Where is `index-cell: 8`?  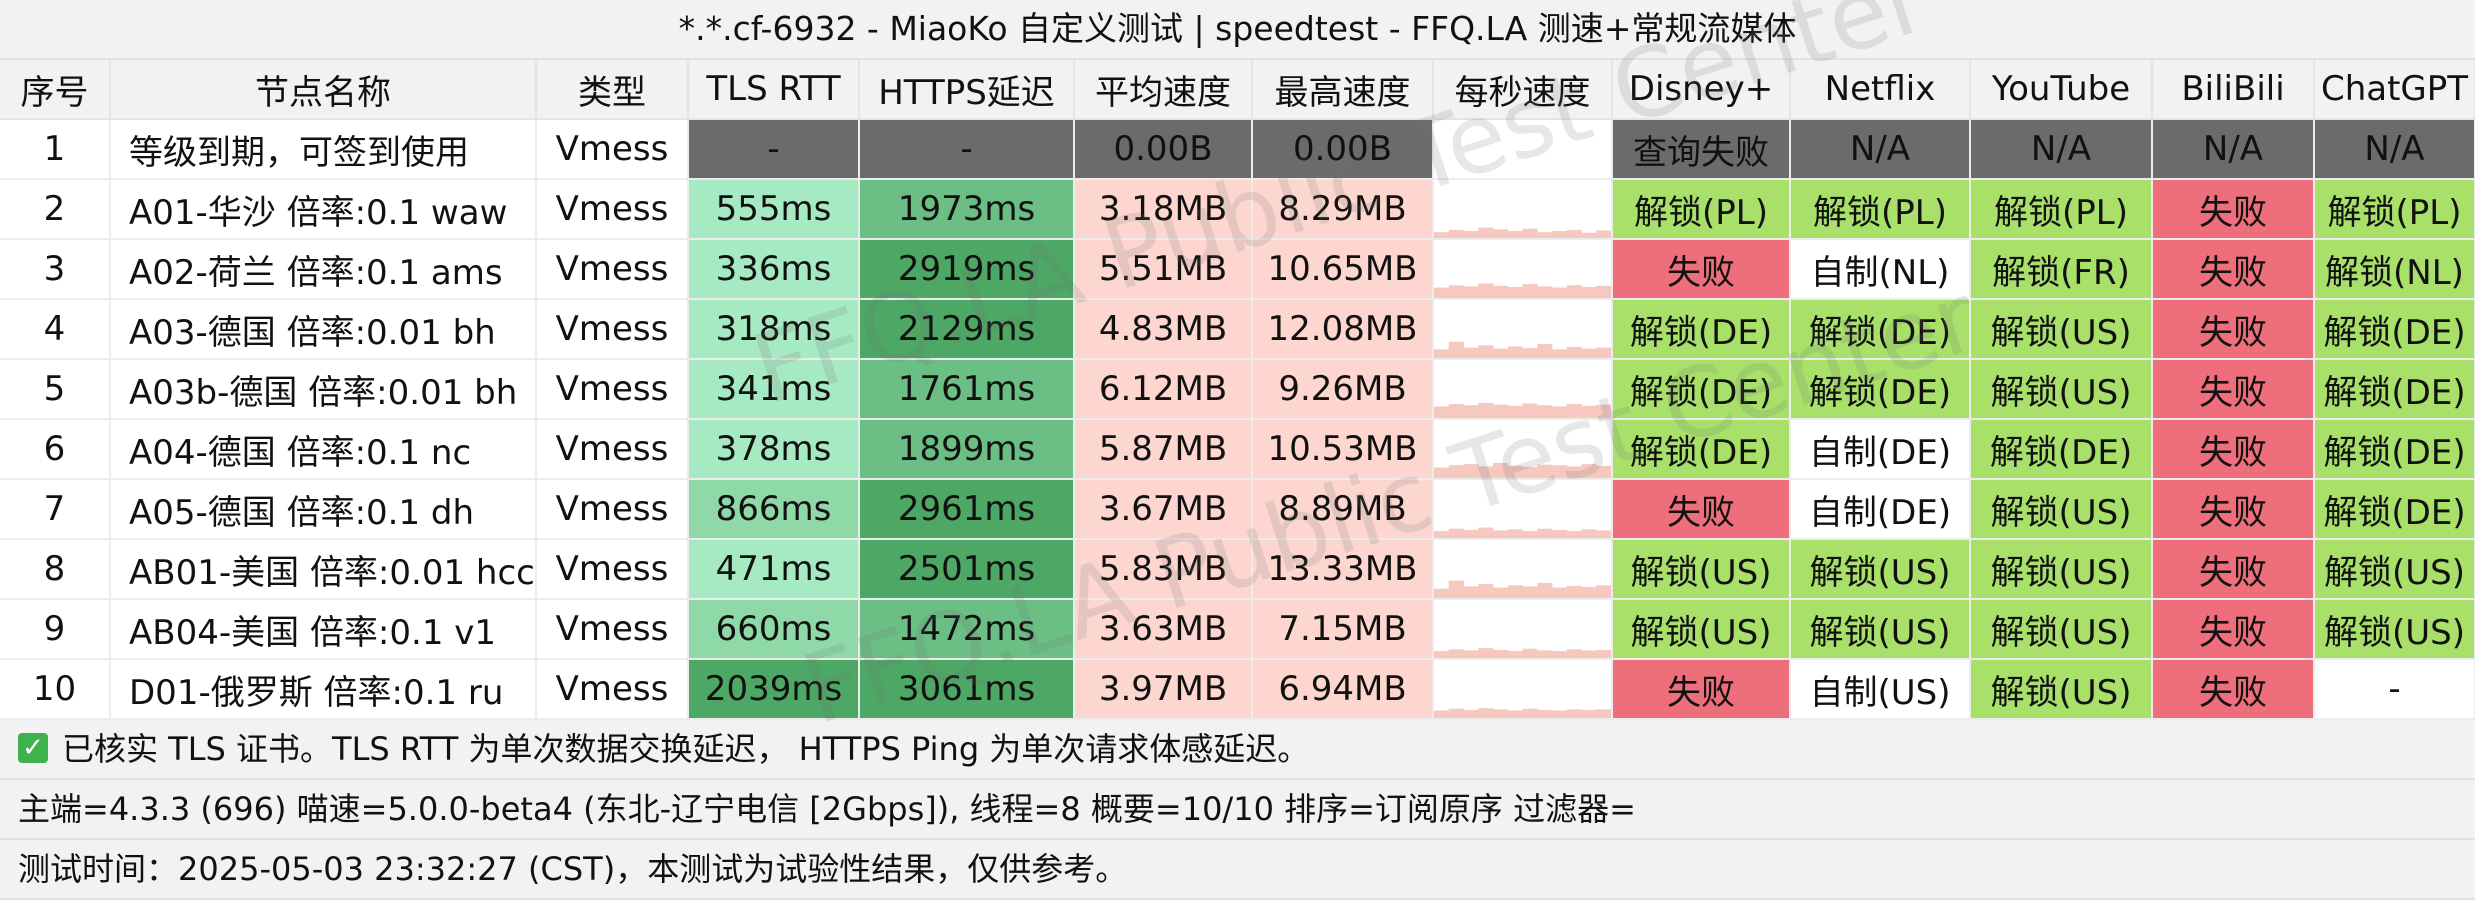 index-cell: 8 is located at coordinates (55, 569).